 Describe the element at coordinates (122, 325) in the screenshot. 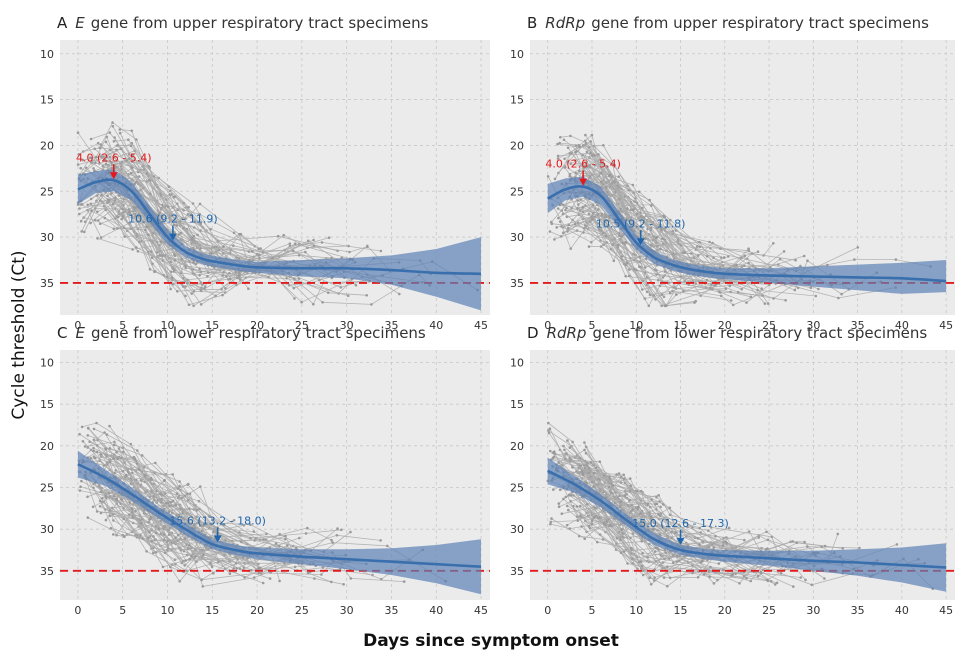

I see `x-tick-label: 5` at that location.